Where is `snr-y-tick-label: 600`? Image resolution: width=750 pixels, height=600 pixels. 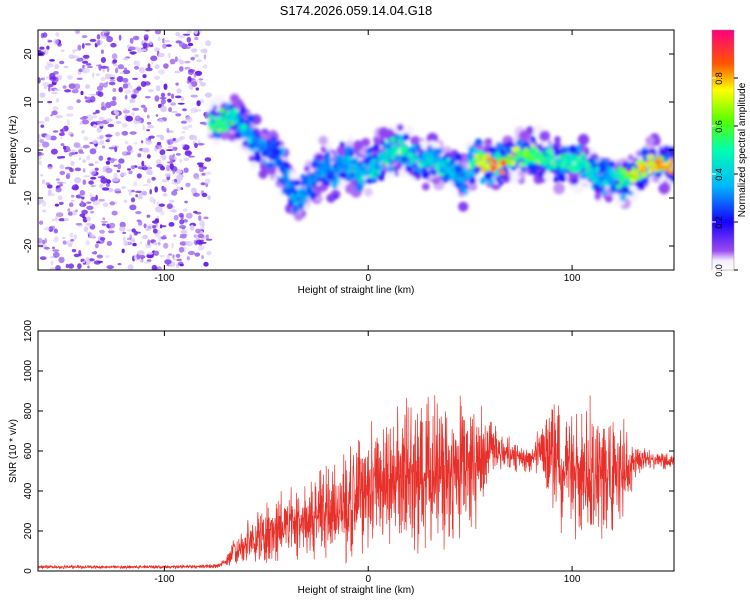 snr-y-tick-label: 600 is located at coordinates (28, 450).